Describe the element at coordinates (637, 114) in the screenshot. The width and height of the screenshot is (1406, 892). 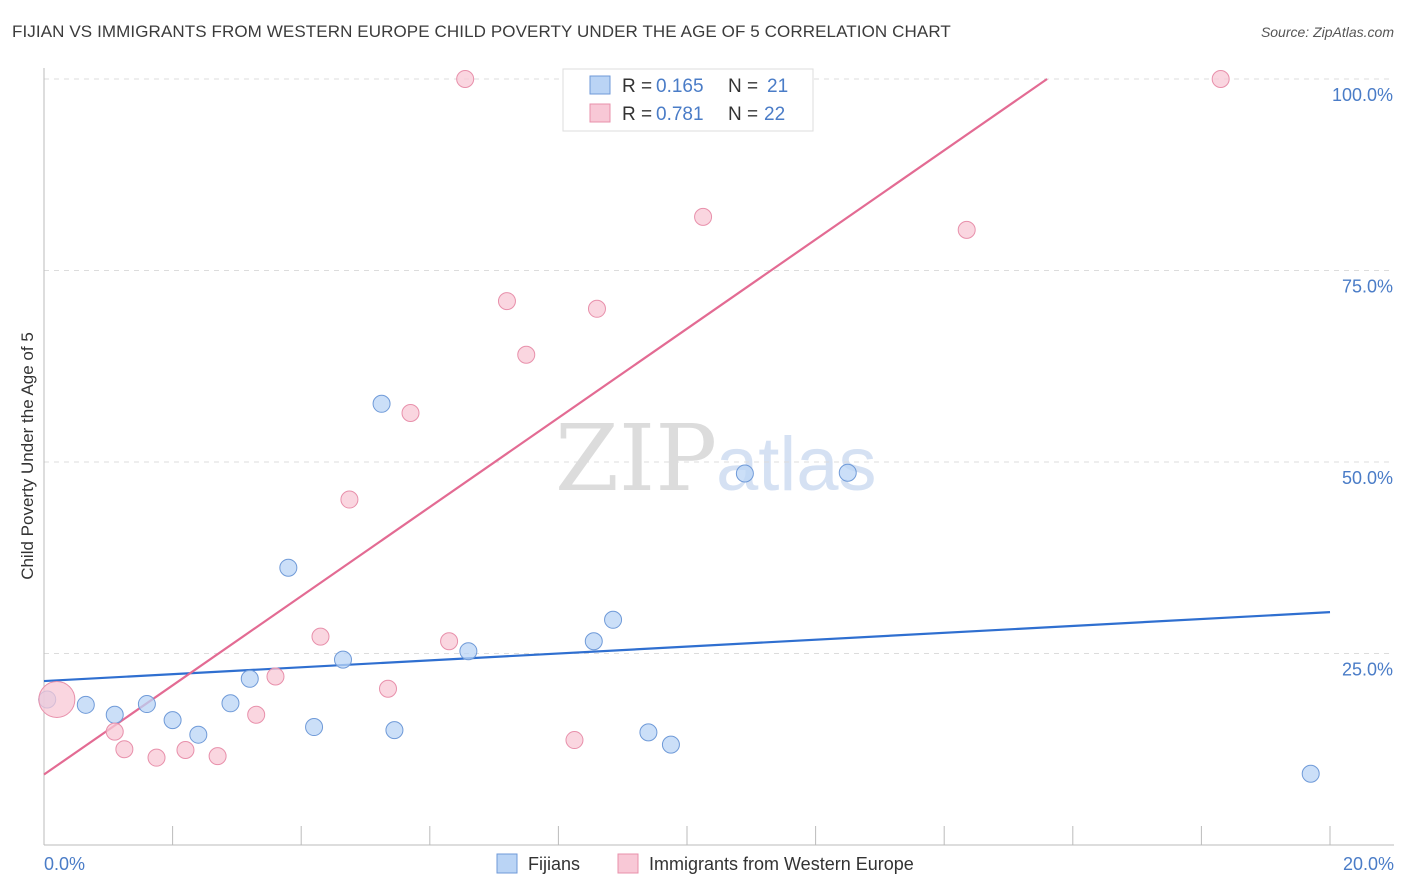
I see `legend-r-label-immigrants: R =` at that location.